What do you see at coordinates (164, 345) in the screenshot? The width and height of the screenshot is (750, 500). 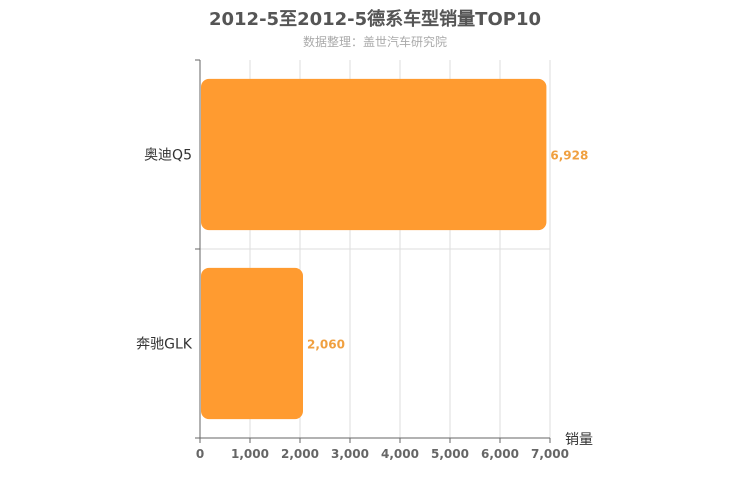 I see `category-label: 奔驰GLK` at bounding box center [164, 345].